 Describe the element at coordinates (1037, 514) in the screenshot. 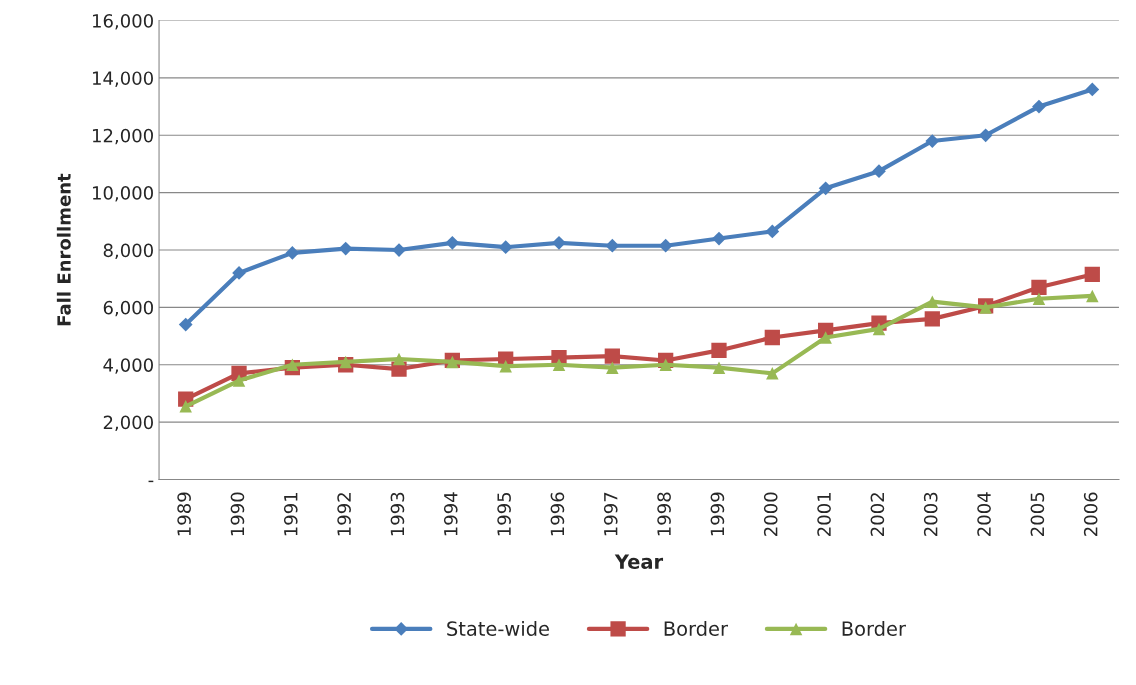

I see `x-tick-label: 2005` at that location.